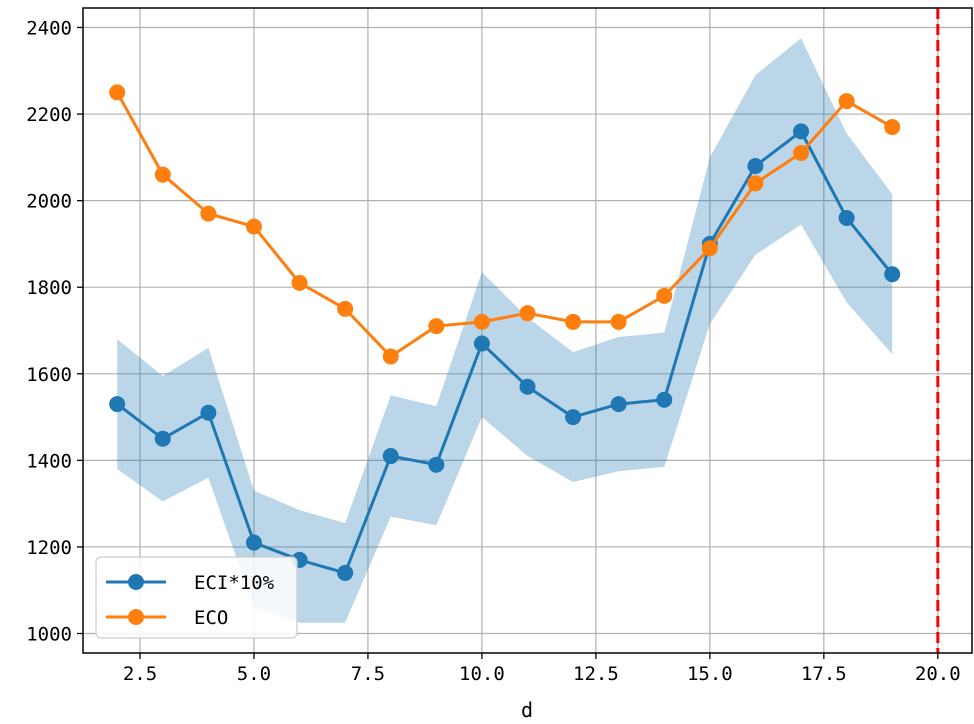  I want to click on y-tick-label: 1200, so click(49, 548).